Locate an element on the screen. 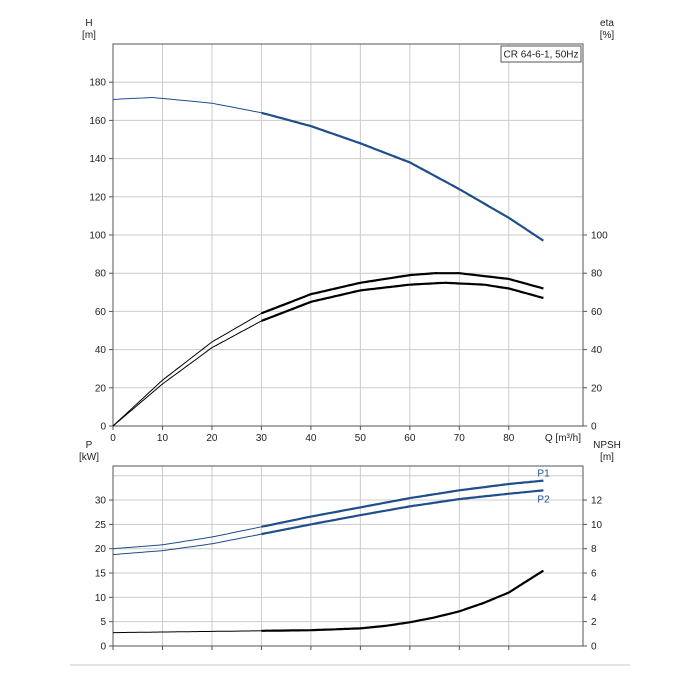 The width and height of the screenshot is (700, 700). curve-eta1-operating is located at coordinates (402, 293).